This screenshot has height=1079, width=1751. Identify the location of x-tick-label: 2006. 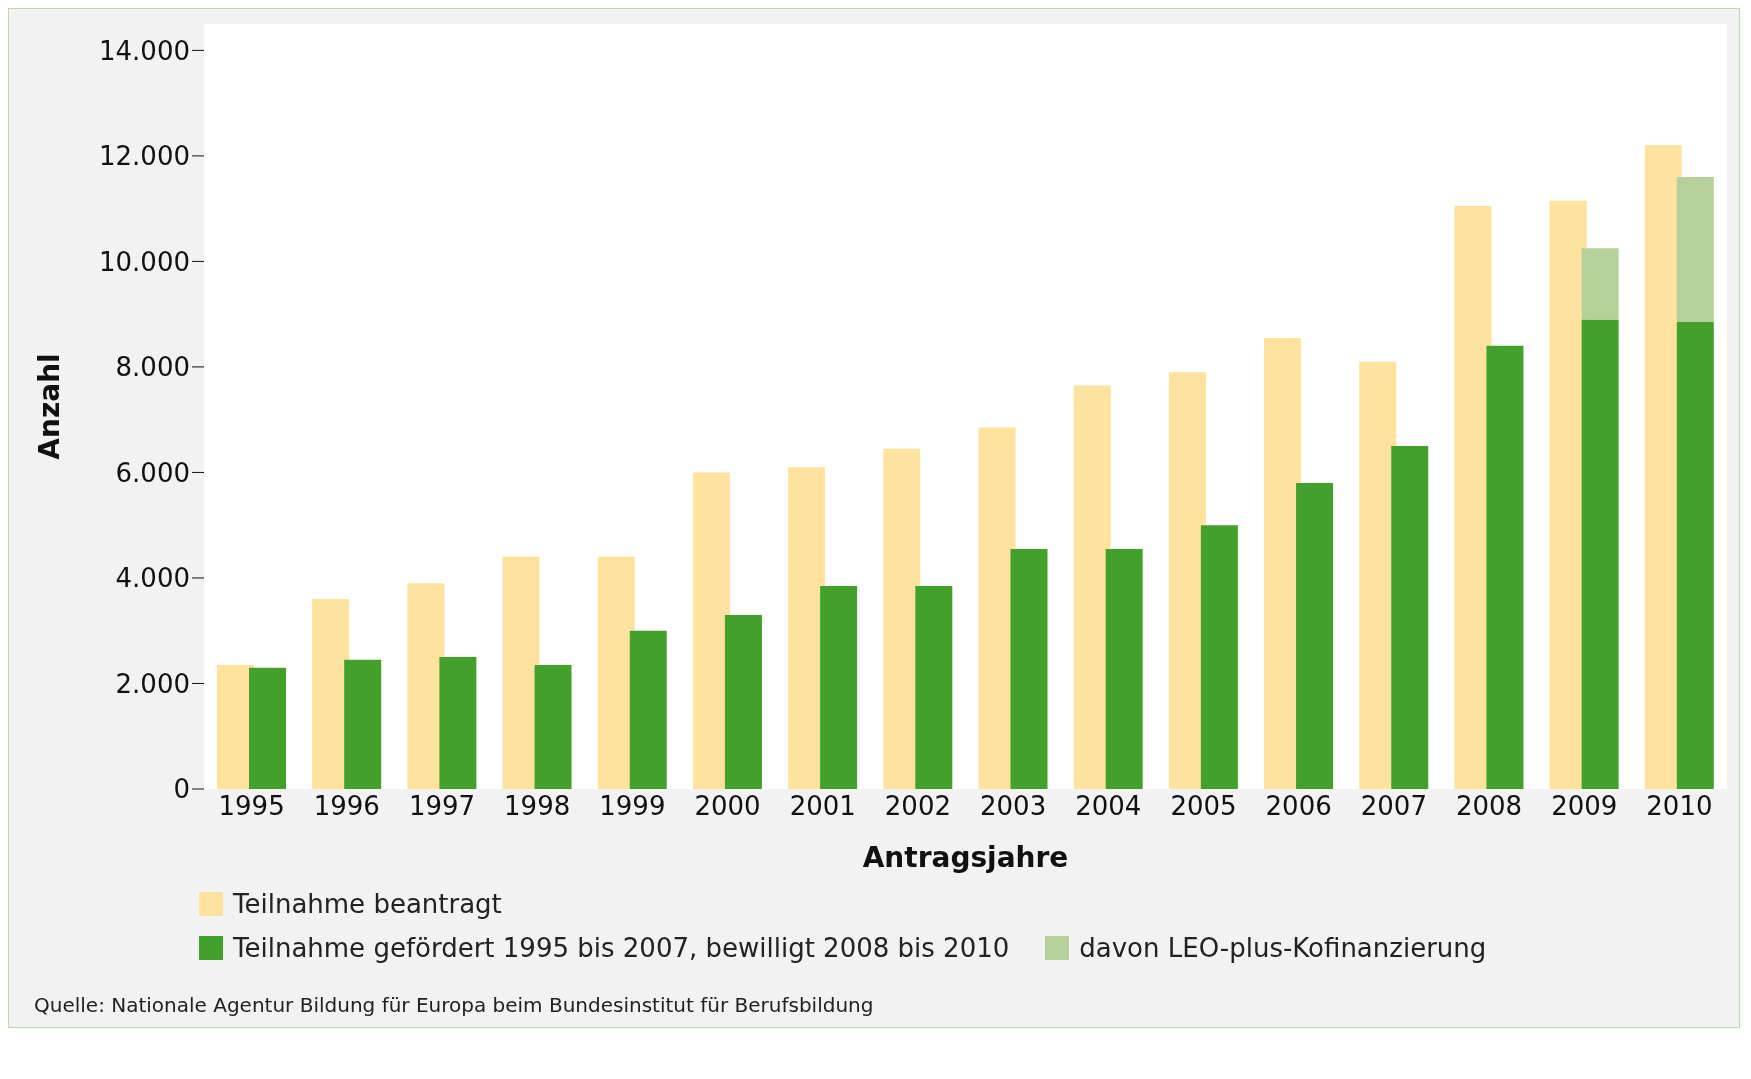
(1298, 806).